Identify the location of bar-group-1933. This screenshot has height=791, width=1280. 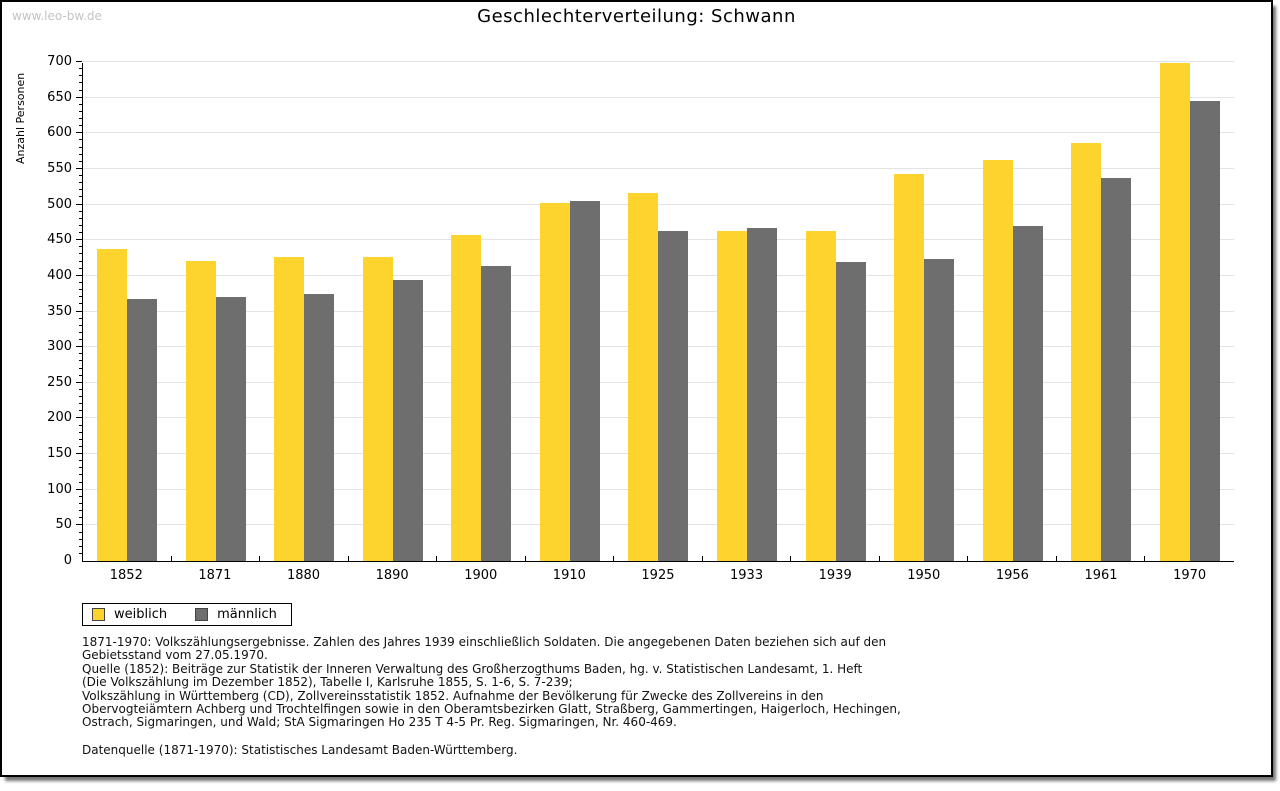
(747, 312).